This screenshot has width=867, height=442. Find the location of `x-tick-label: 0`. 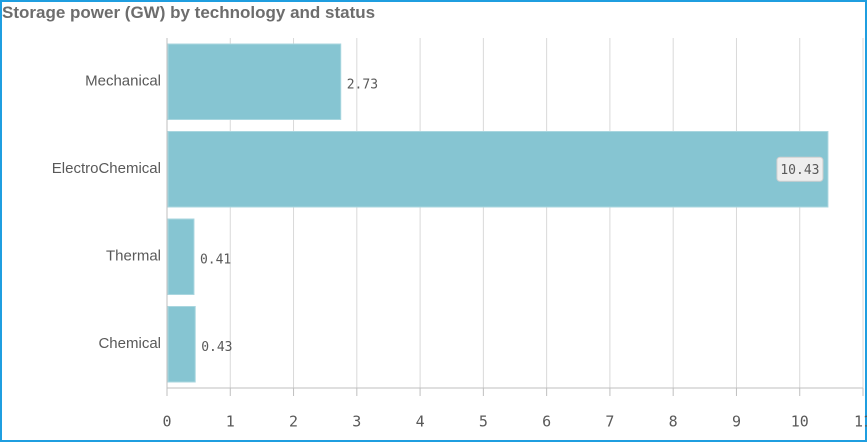

x-tick-label: 0 is located at coordinates (166, 422).